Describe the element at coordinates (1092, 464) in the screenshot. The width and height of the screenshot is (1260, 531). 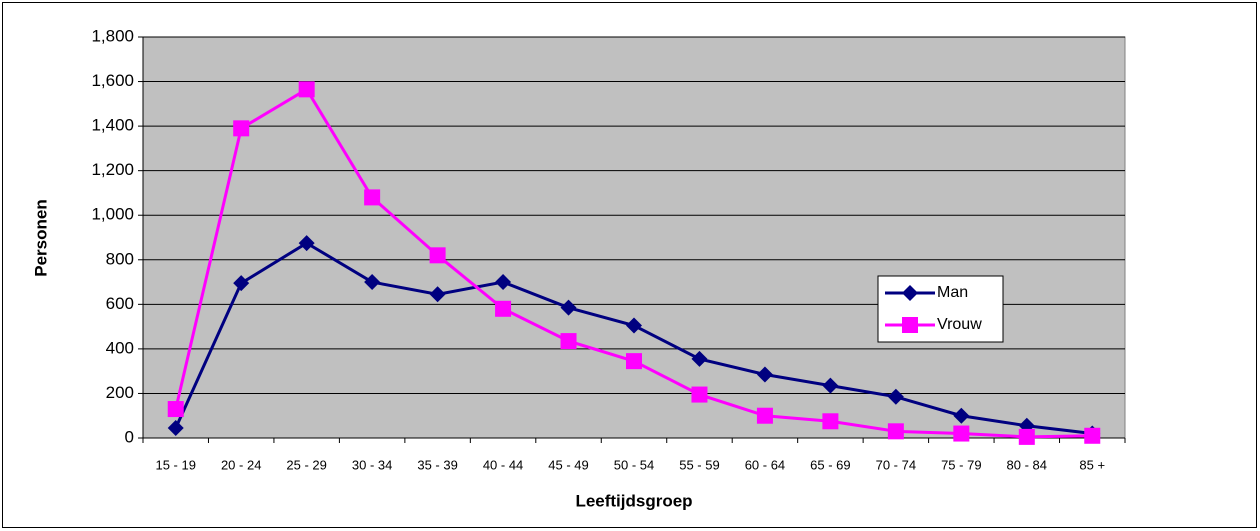
I see `x-tick-label: 85 +` at that location.